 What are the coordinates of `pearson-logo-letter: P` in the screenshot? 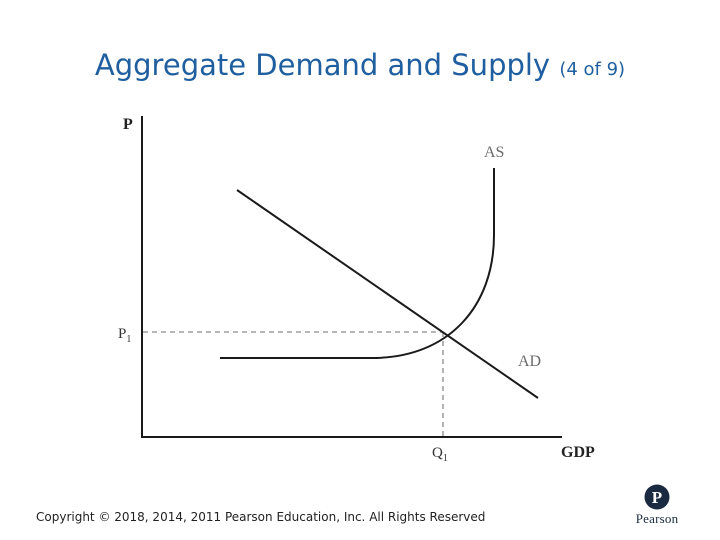 It's located at (657, 497).